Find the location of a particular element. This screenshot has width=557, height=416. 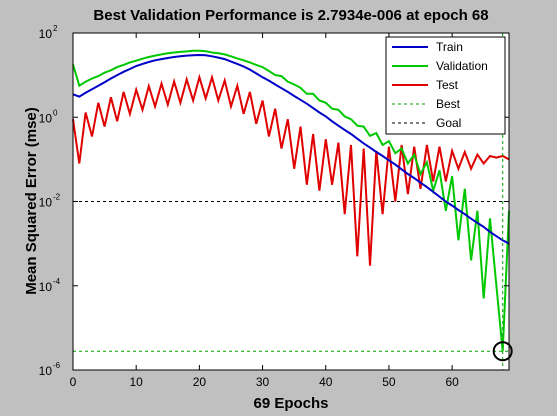

x-tick-label: 0 is located at coordinates (73, 382).